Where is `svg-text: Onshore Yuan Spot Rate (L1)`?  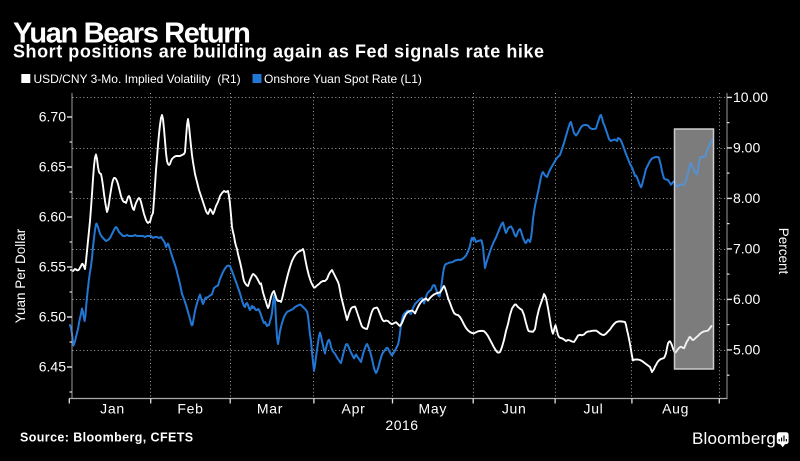
svg-text: Onshore Yuan Spot Rate (L1) is located at coordinates (343, 79).